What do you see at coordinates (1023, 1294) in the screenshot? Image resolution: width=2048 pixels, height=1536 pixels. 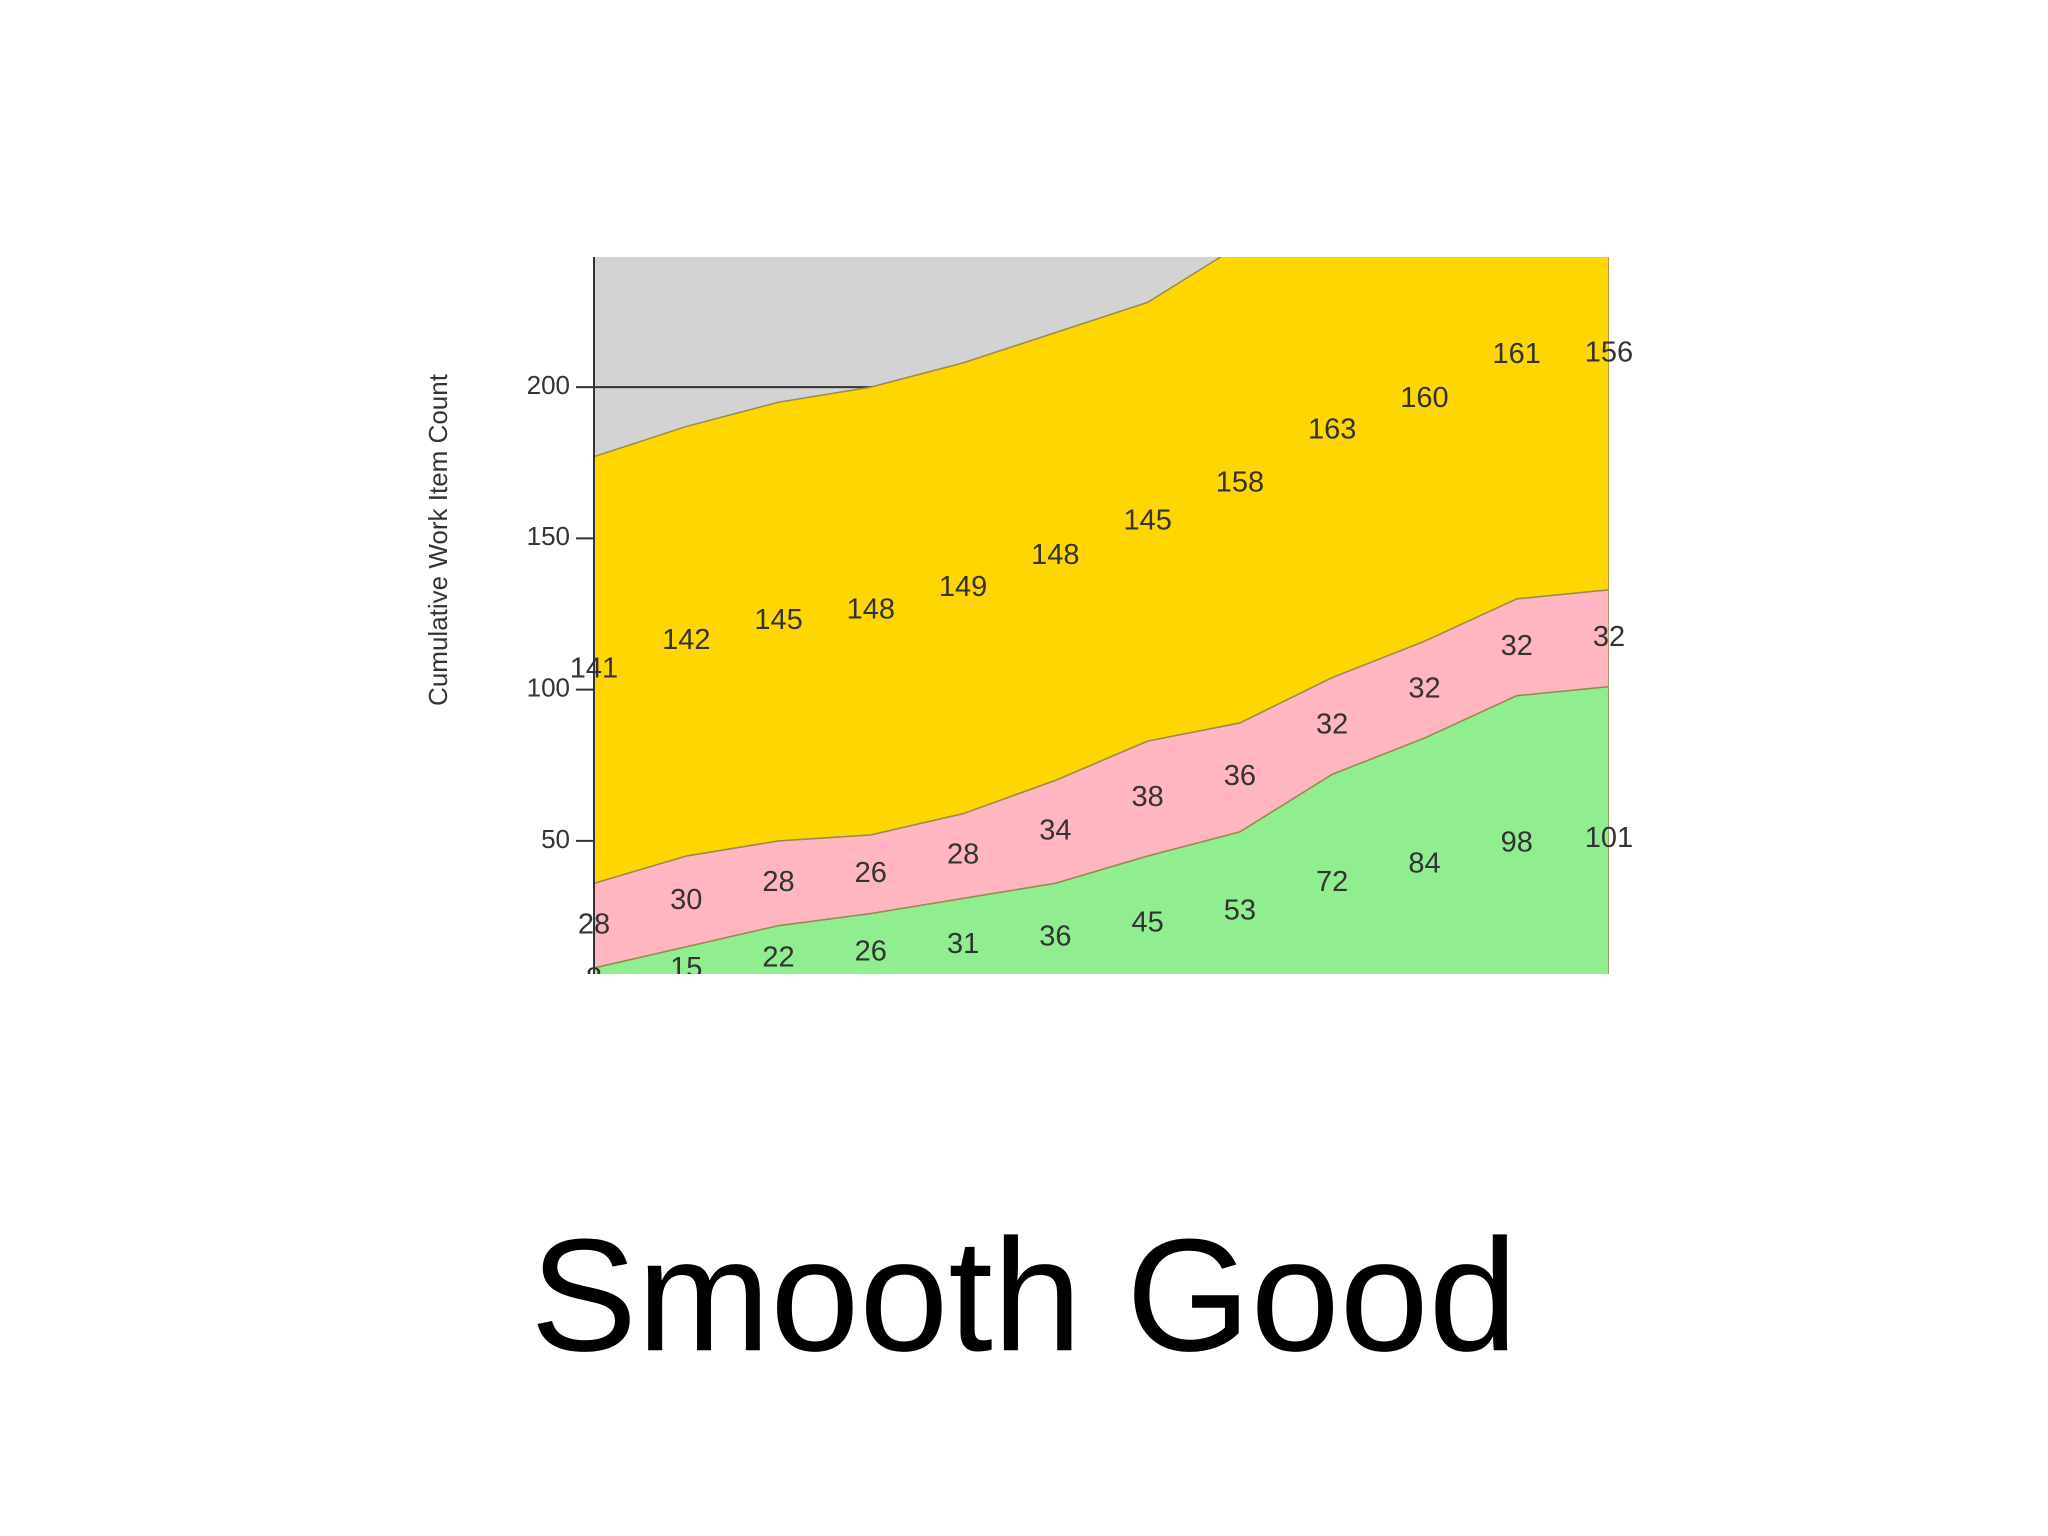 I see `slide-title: Smooth Good` at bounding box center [1023, 1294].